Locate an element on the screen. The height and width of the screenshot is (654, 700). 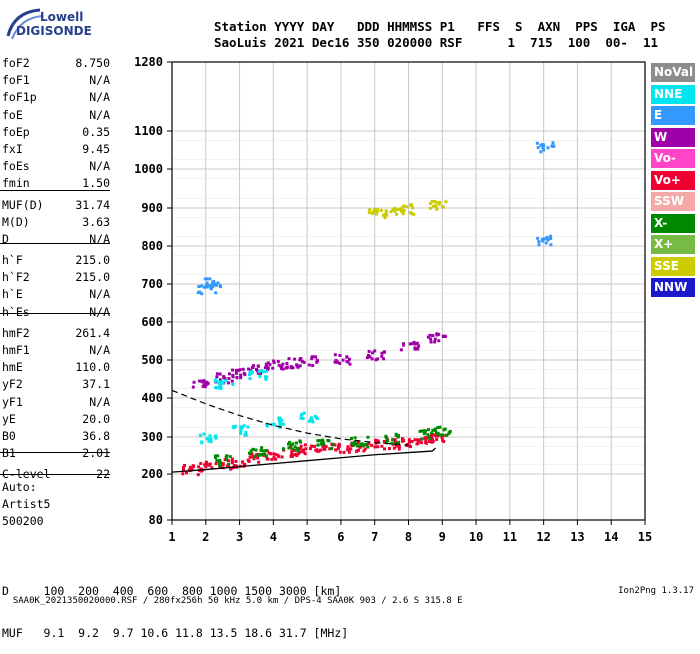
profile-curves is located at coordinates (303, 431).